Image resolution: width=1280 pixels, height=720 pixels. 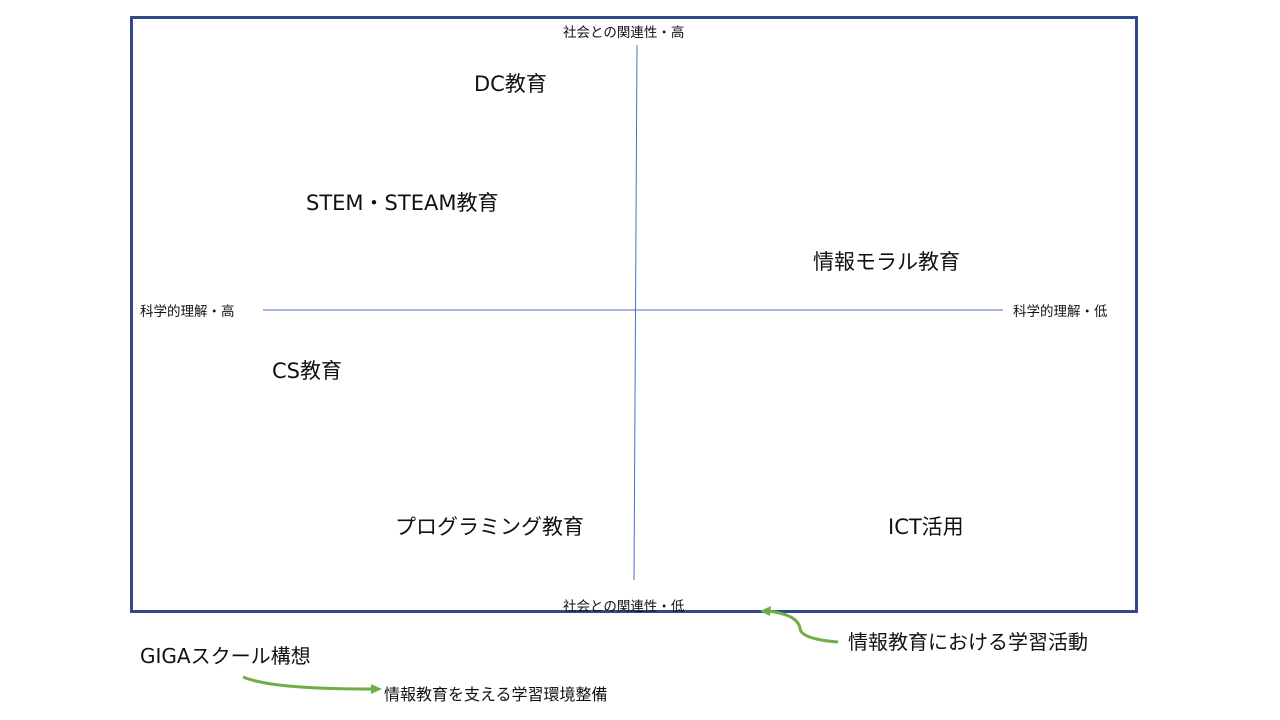 I want to click on vertical-axis-line, so click(x=635, y=312).